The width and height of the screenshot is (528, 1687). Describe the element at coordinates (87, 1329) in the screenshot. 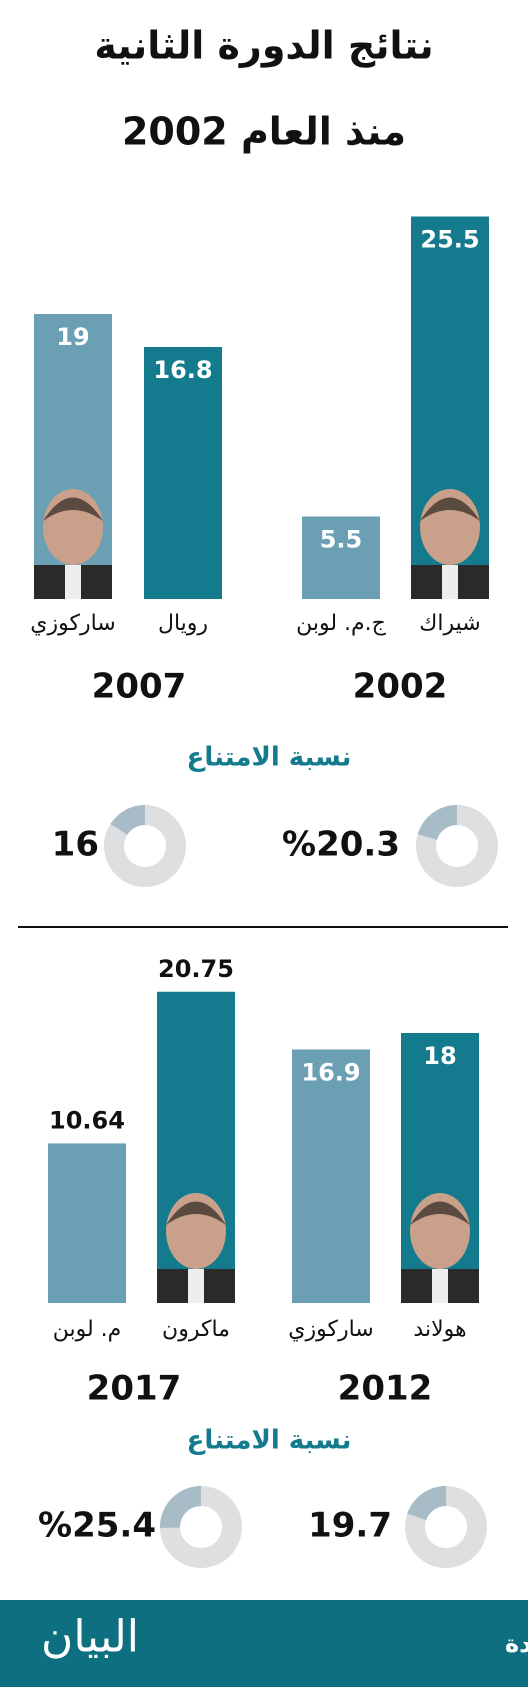

I see `candidate-name: م. لوبن` at that location.